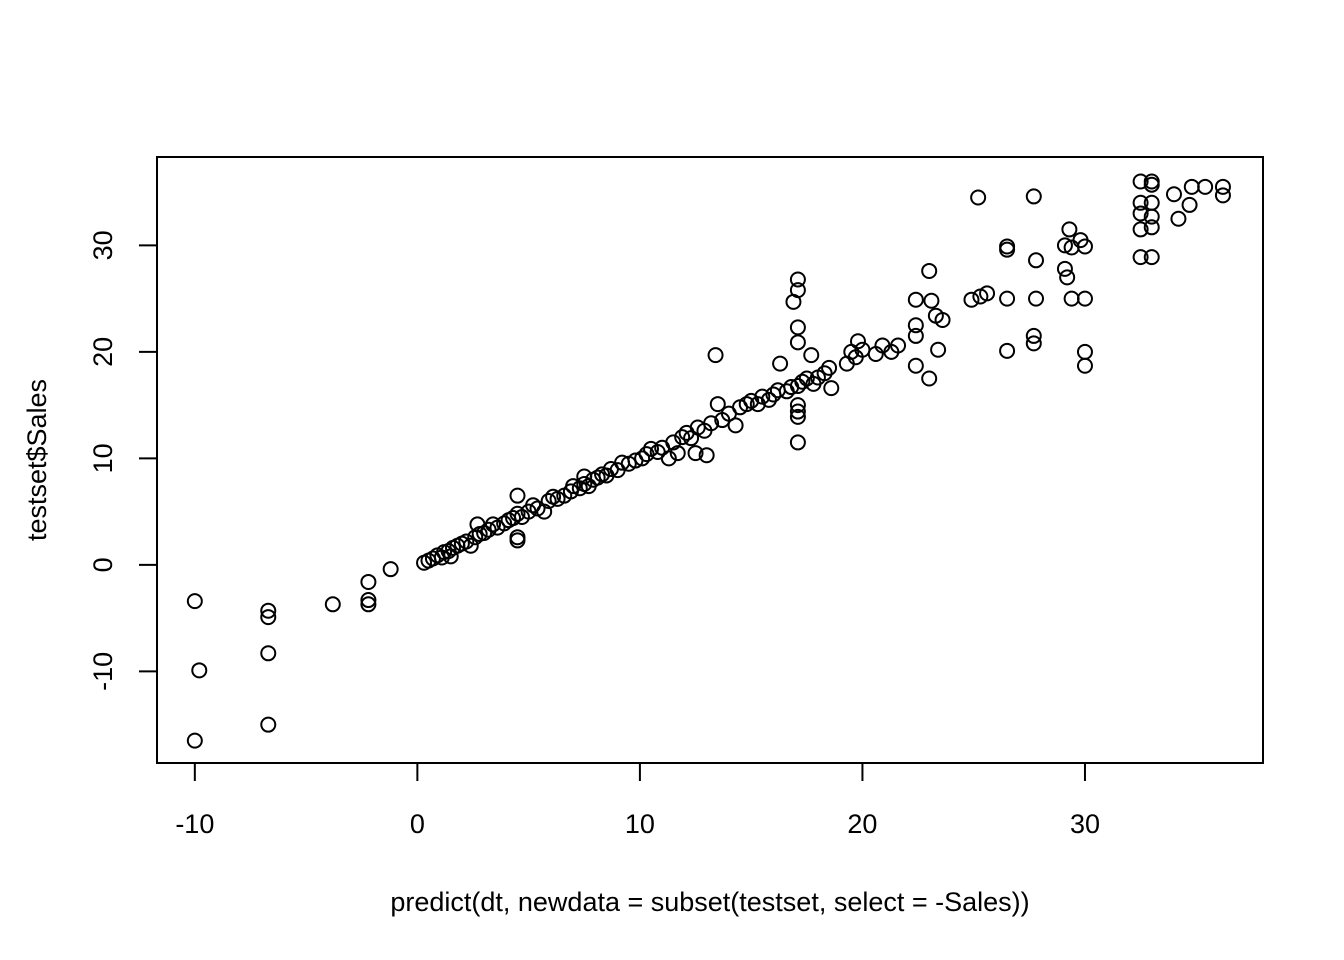 The width and height of the screenshot is (1344, 960). What do you see at coordinates (194, 824) in the screenshot?
I see `x-tick-label: -10` at bounding box center [194, 824].